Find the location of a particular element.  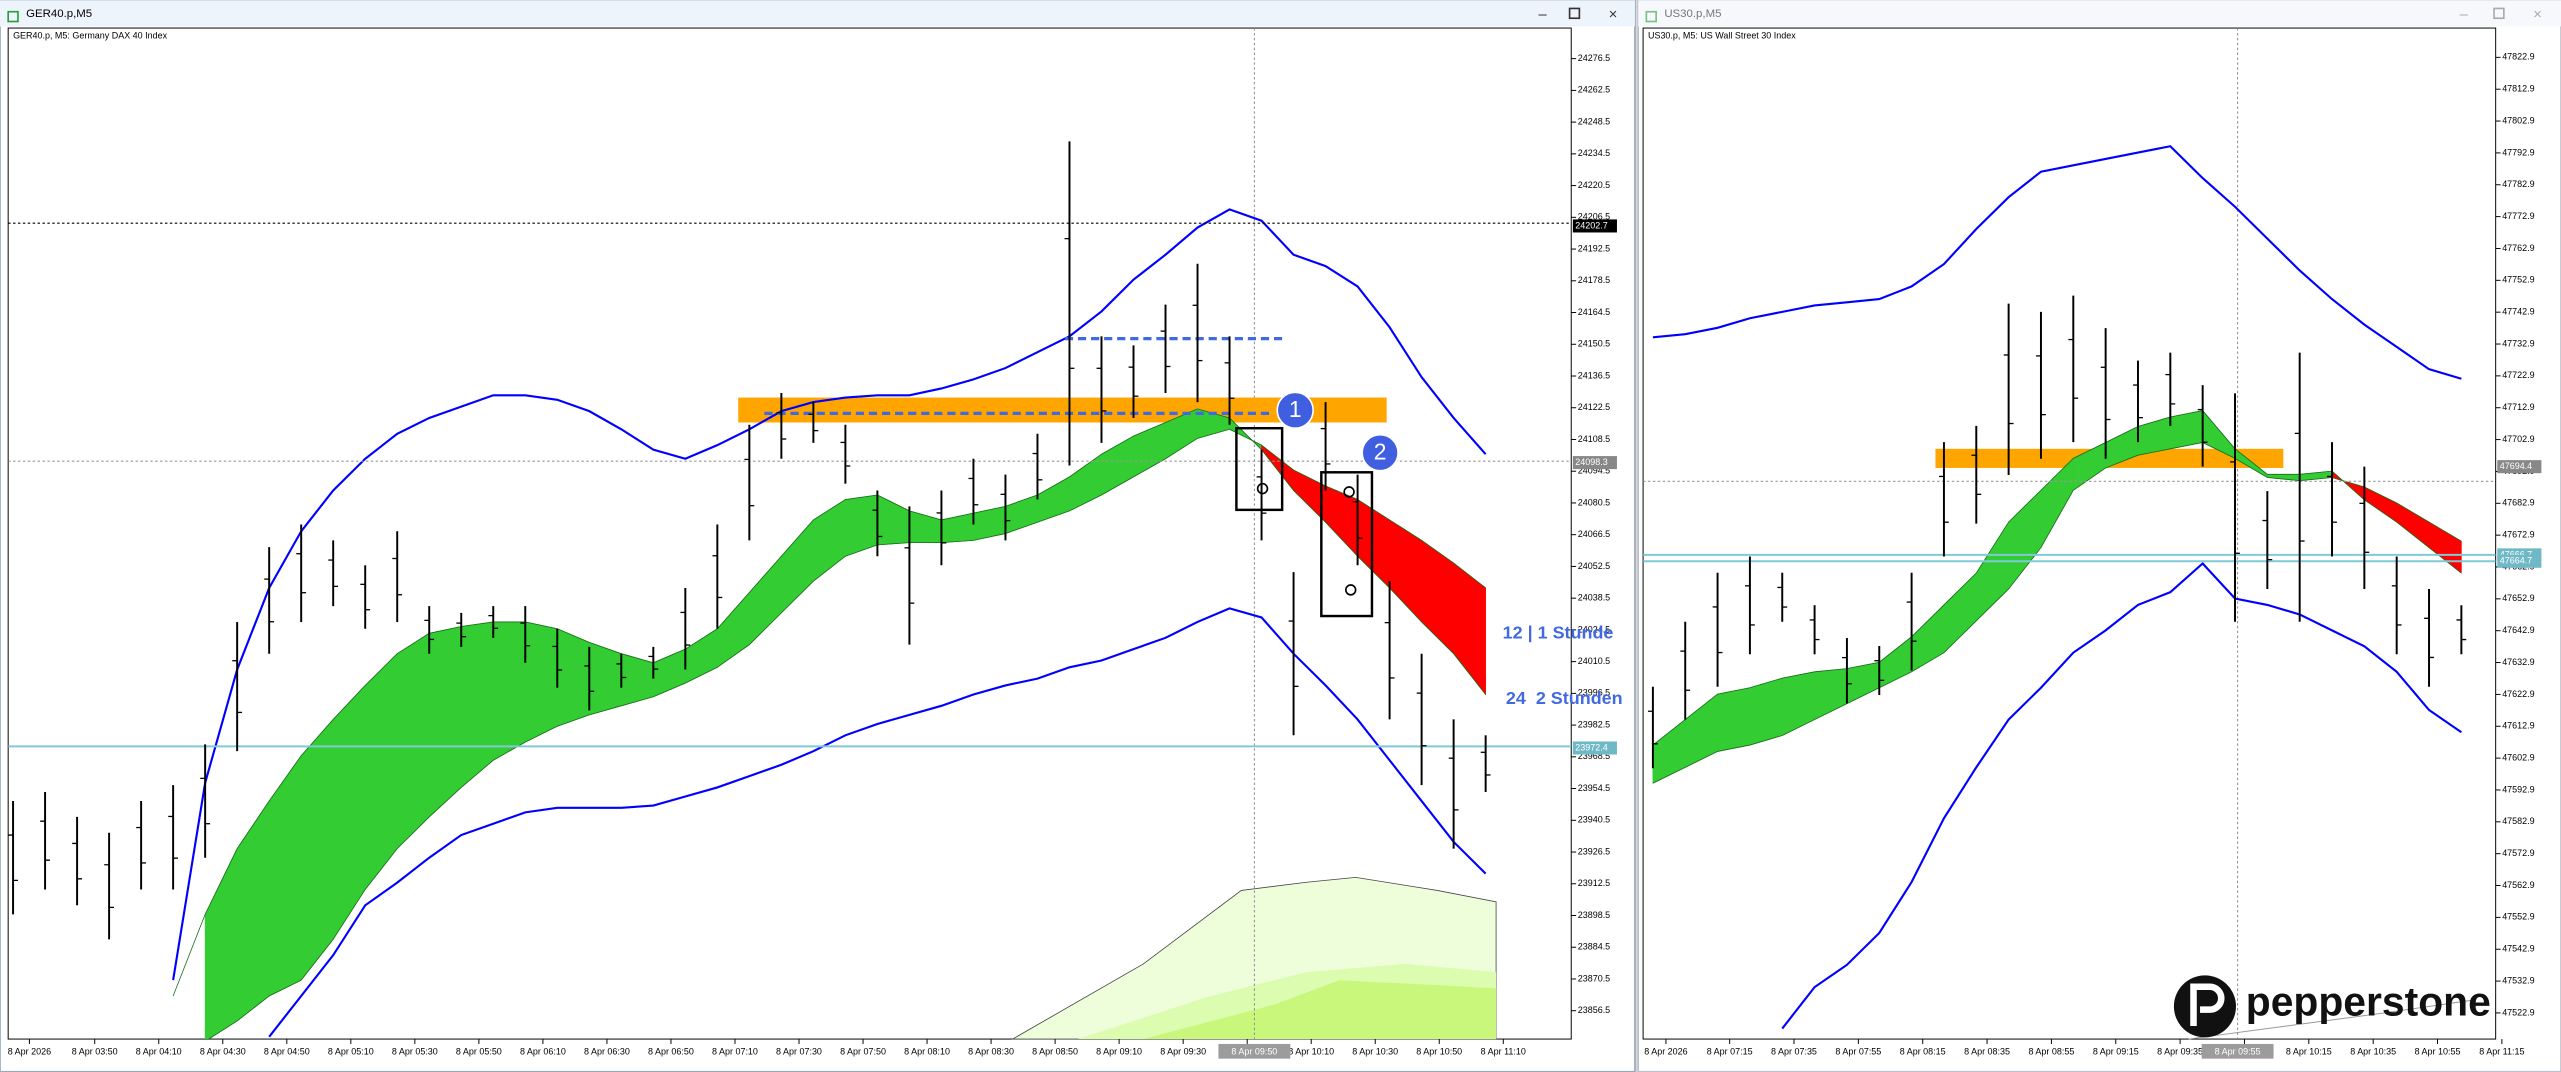

price-tick-label: 47772.9 is located at coordinates (2518, 216).